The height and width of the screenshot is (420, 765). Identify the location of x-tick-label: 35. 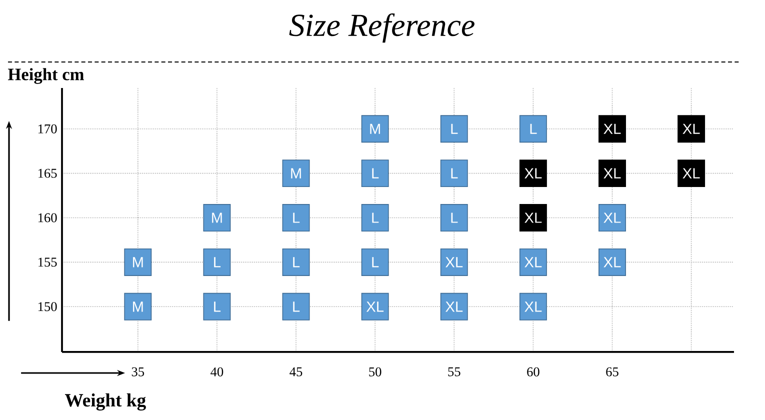
(138, 371).